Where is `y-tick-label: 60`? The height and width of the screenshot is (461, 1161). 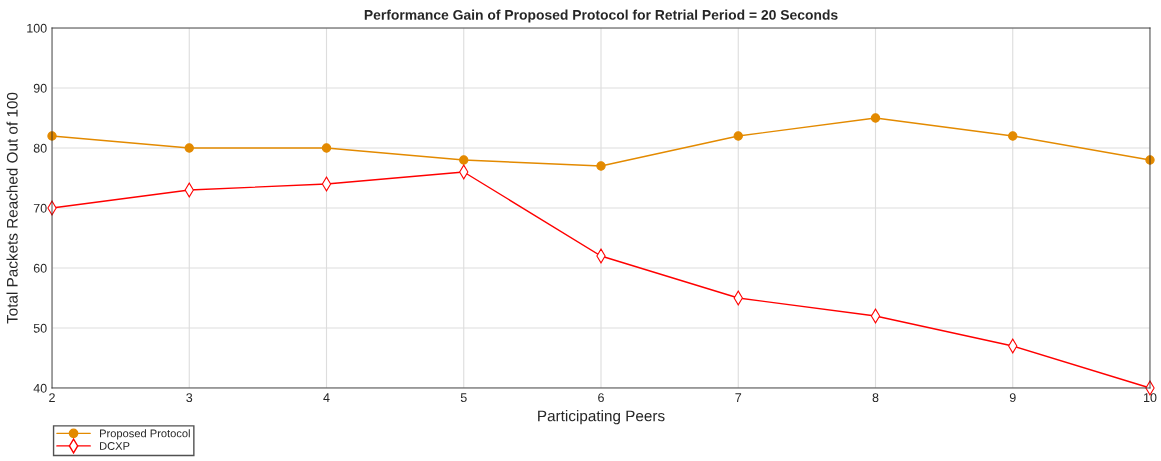
y-tick-label: 60 is located at coordinates (40, 268).